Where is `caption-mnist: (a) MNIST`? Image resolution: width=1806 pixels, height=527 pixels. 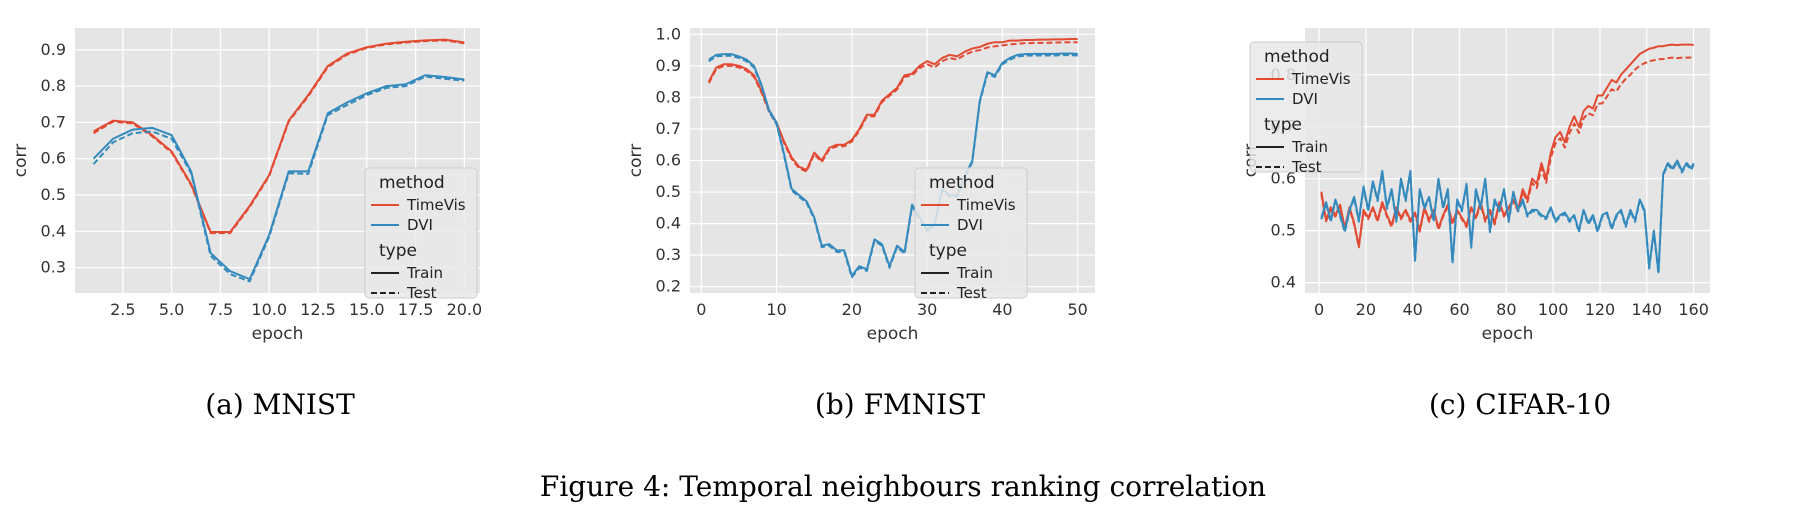
caption-mnist: (a) MNIST is located at coordinates (280, 404).